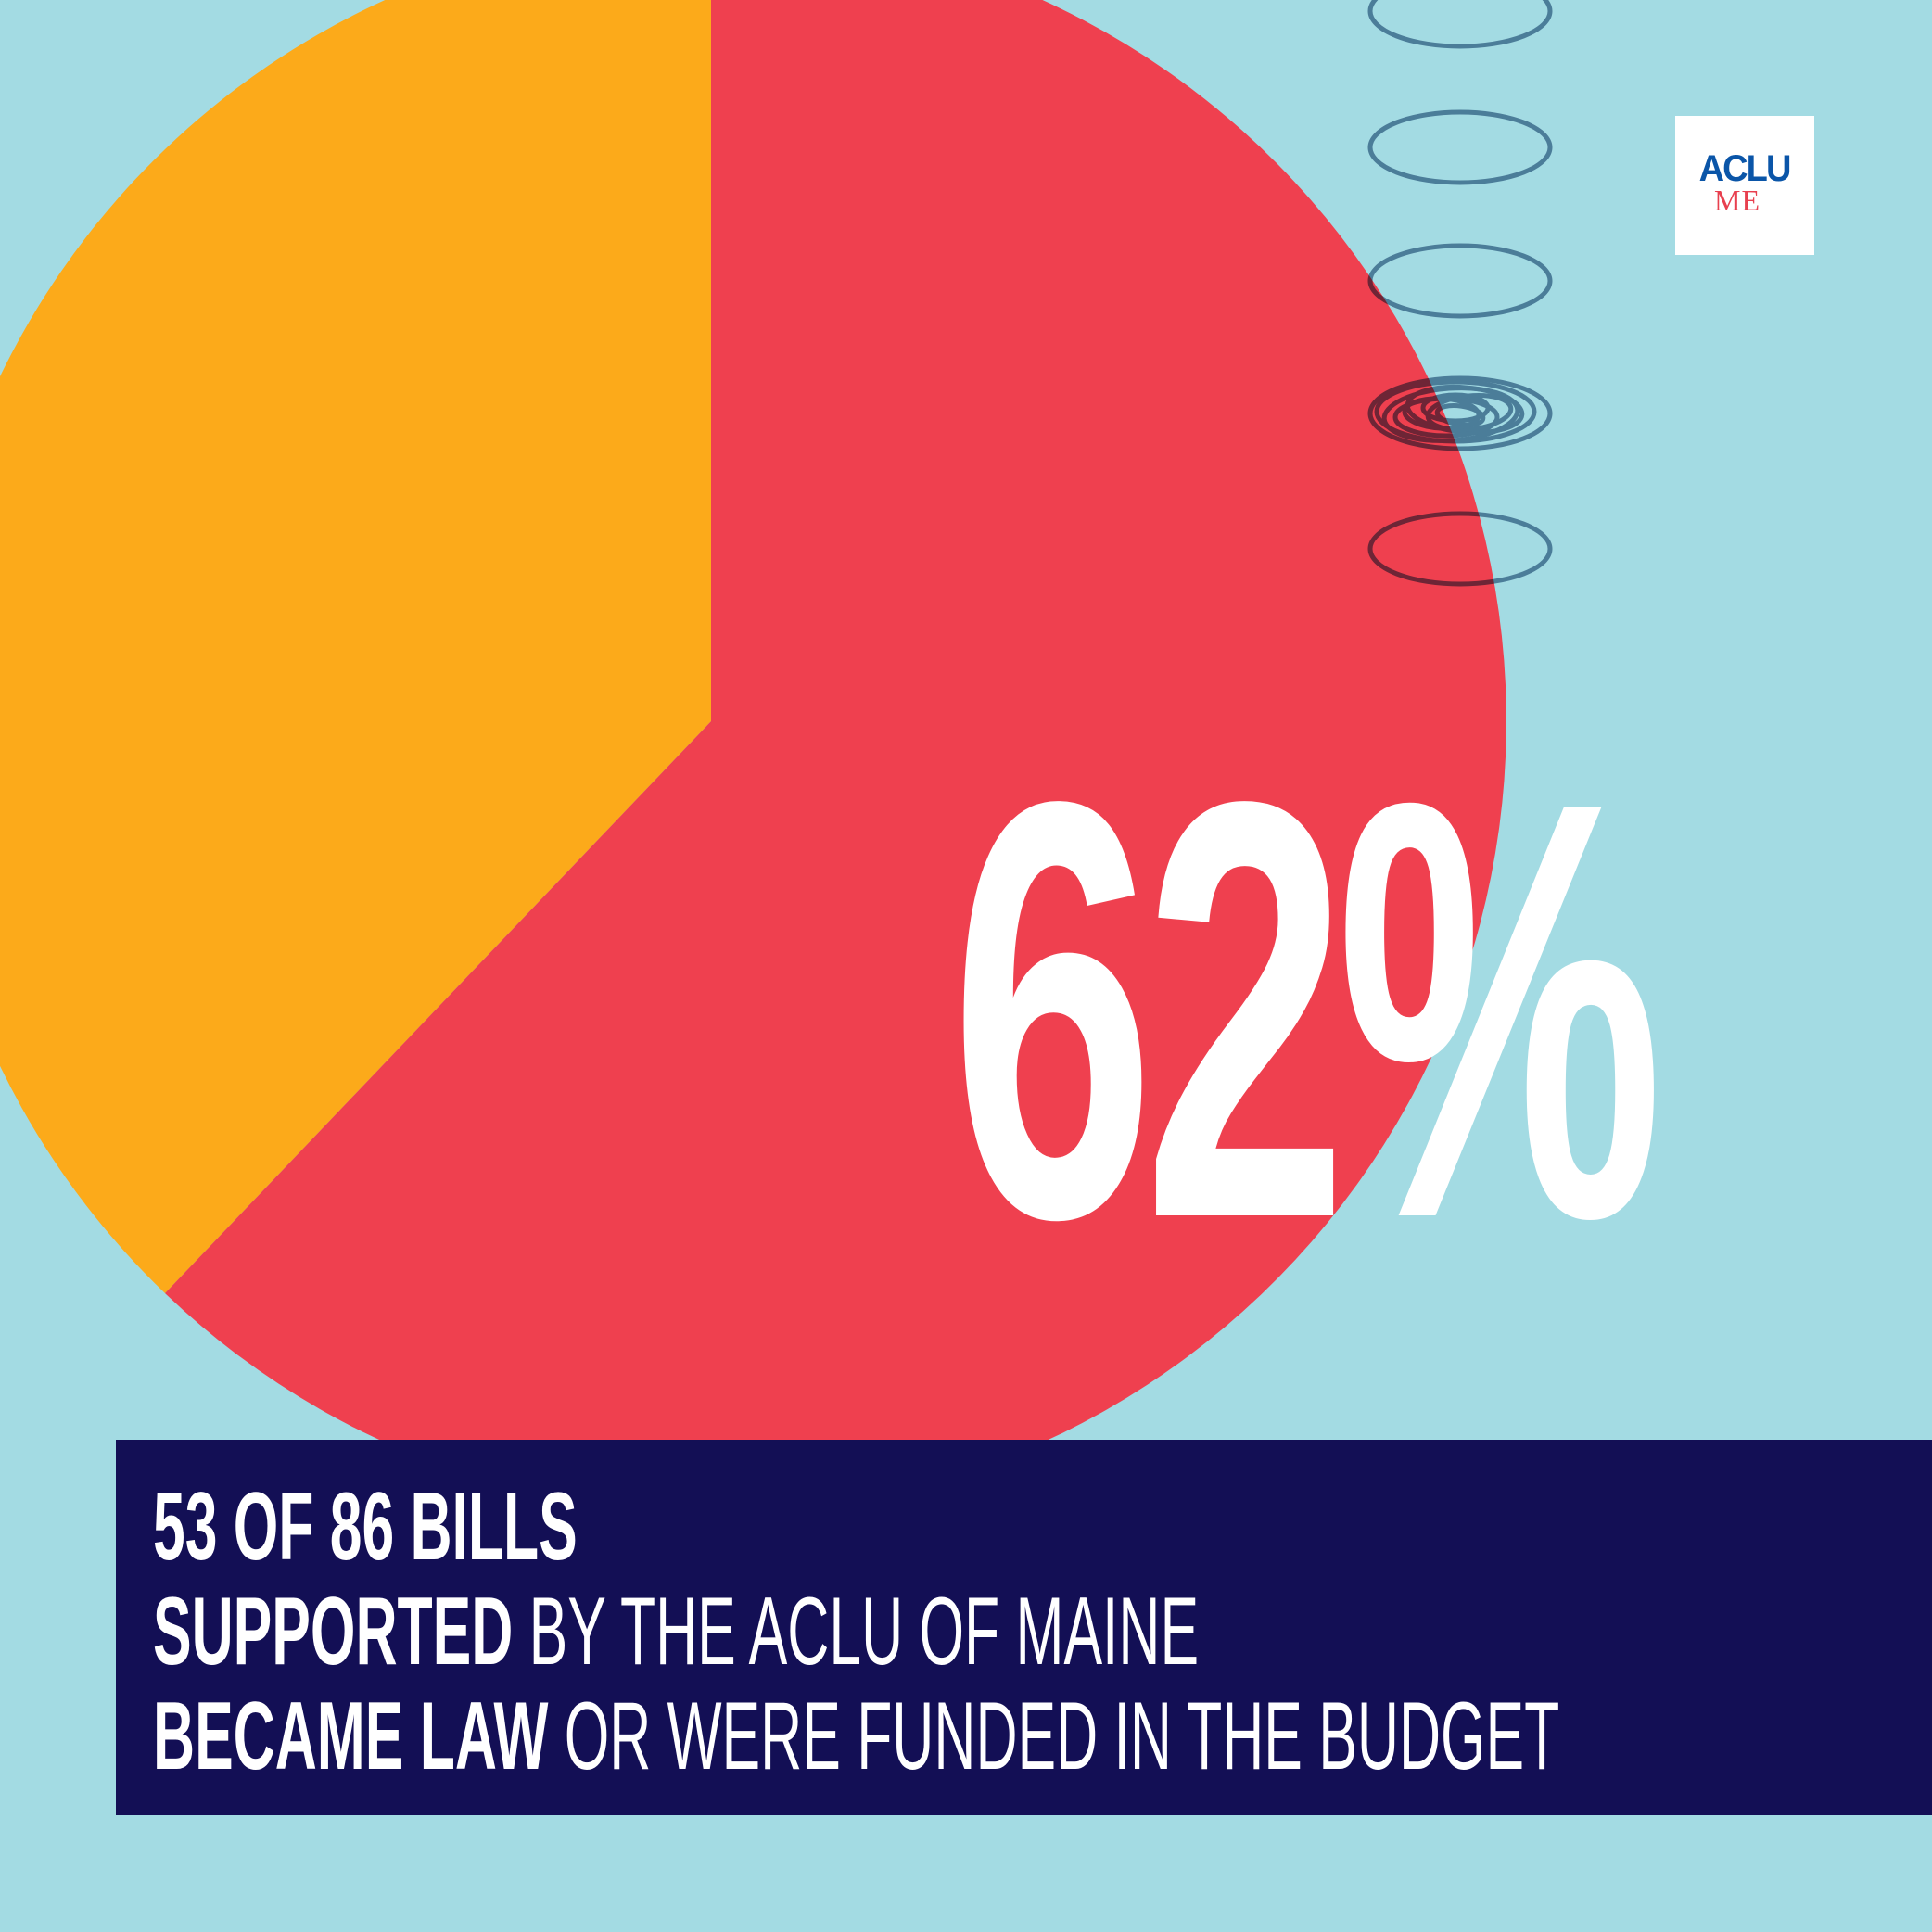 Image resolution: width=1932 pixels, height=1932 pixels. Describe the element at coordinates (1745, 168) in the screenshot. I see `logo-aclu-text: ACLU` at that location.